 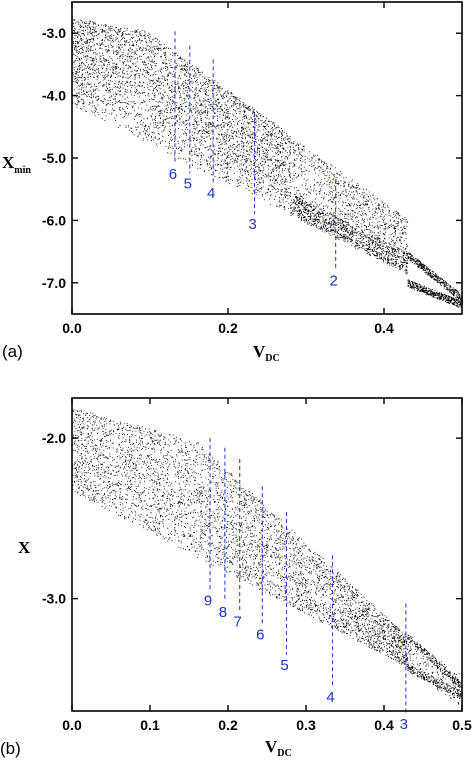 What do you see at coordinates (54, 283) in the screenshot?
I see `y-tick-label: -7.0` at bounding box center [54, 283].